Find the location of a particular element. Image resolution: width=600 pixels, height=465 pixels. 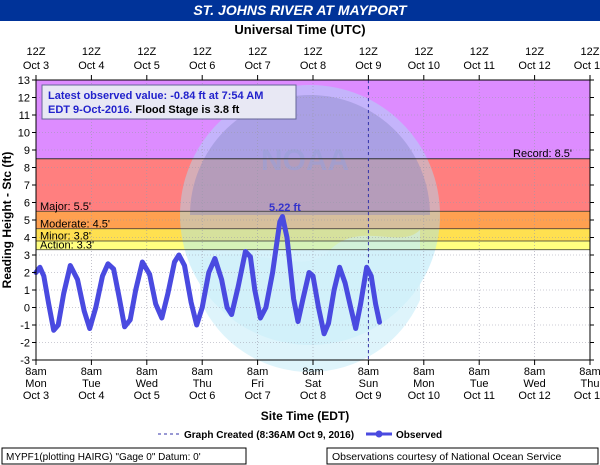

minor-band is located at coordinates (313, 234).